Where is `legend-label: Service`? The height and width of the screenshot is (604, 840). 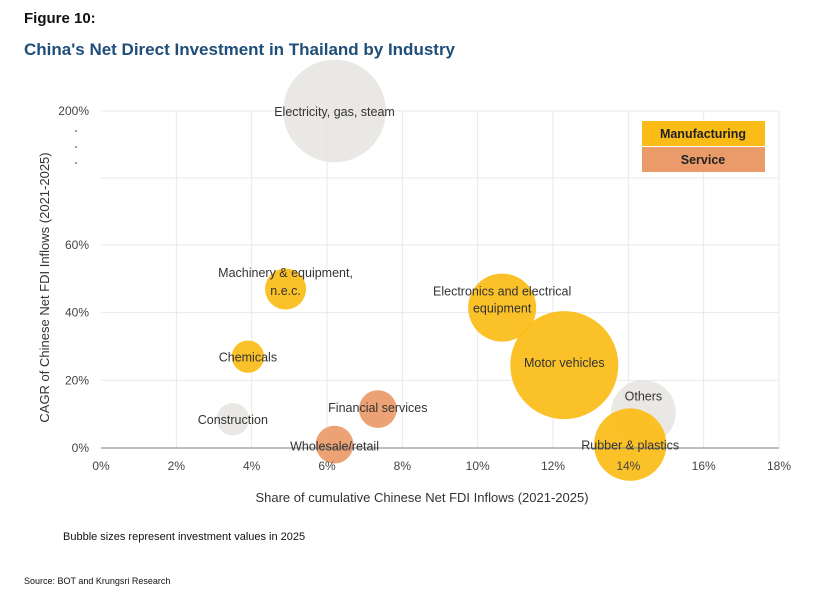
legend-label: Service is located at coordinates (703, 160).